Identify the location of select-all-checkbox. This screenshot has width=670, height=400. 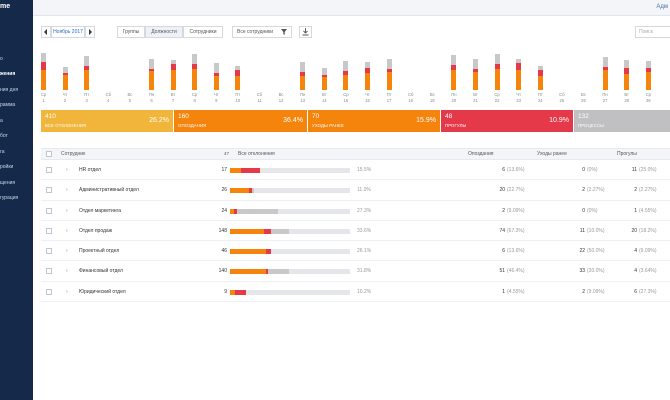
(49, 154).